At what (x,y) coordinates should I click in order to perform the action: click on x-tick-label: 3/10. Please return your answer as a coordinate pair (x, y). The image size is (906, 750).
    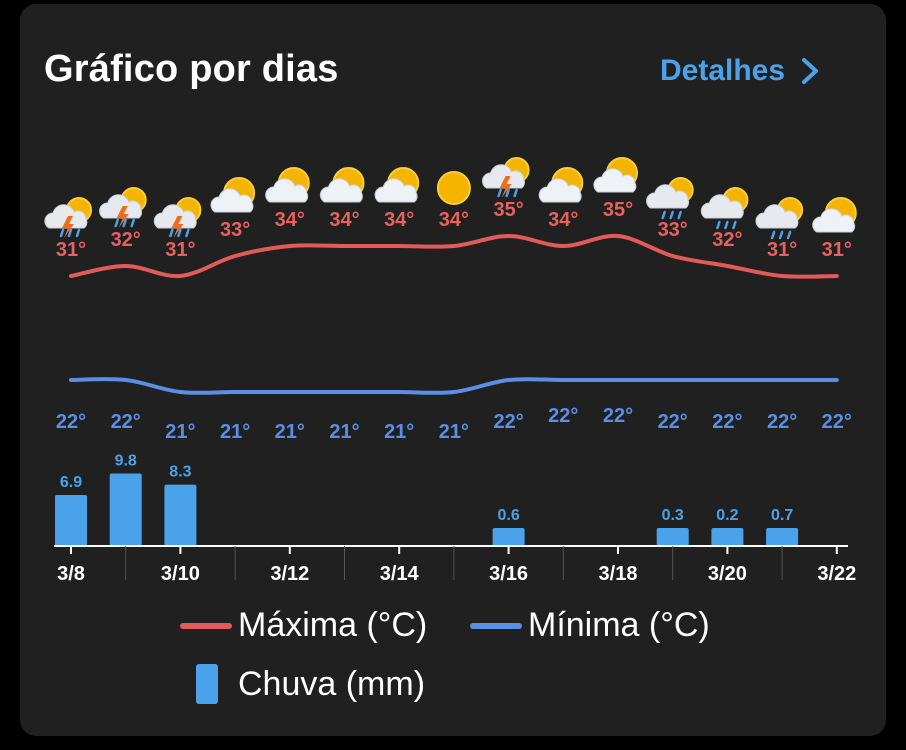
    Looking at the image, I should click on (180, 574).